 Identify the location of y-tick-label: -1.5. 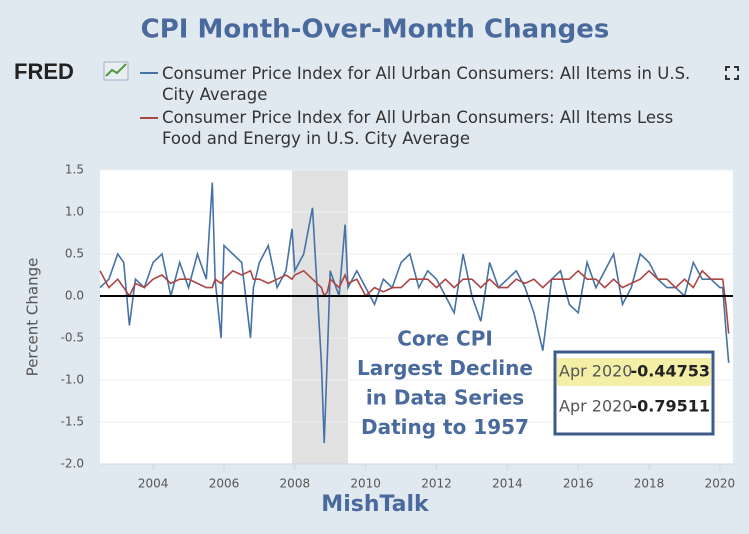
(72, 422).